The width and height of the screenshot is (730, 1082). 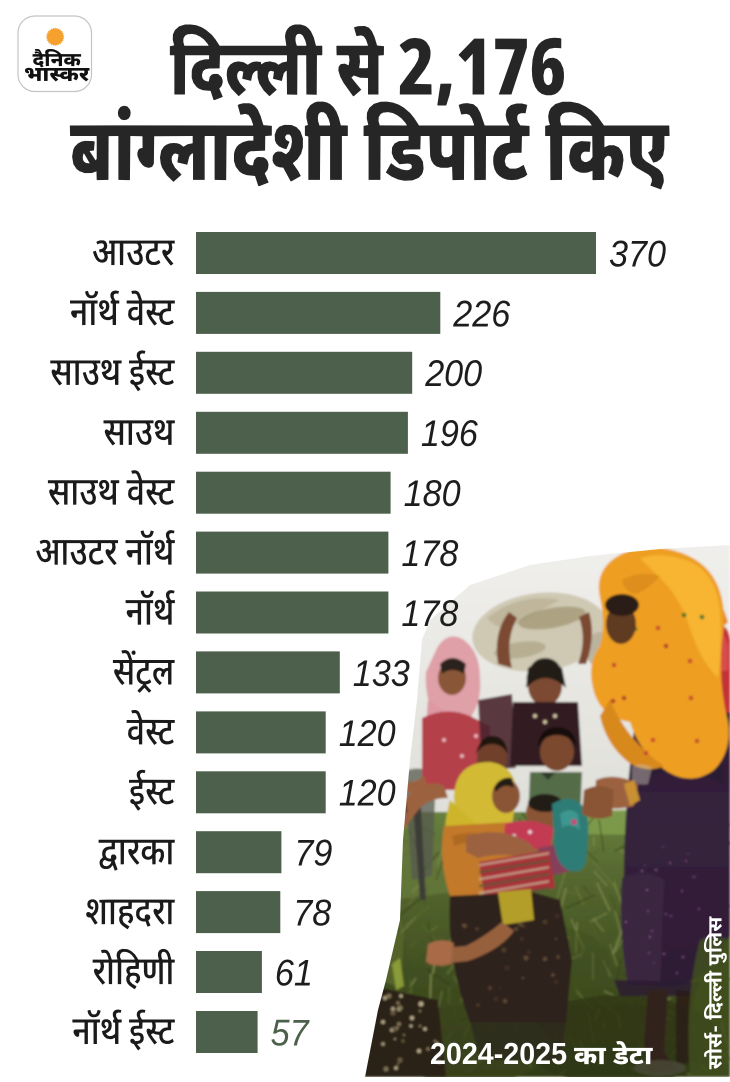 I want to click on svg-text: 370, so click(x=637, y=253).